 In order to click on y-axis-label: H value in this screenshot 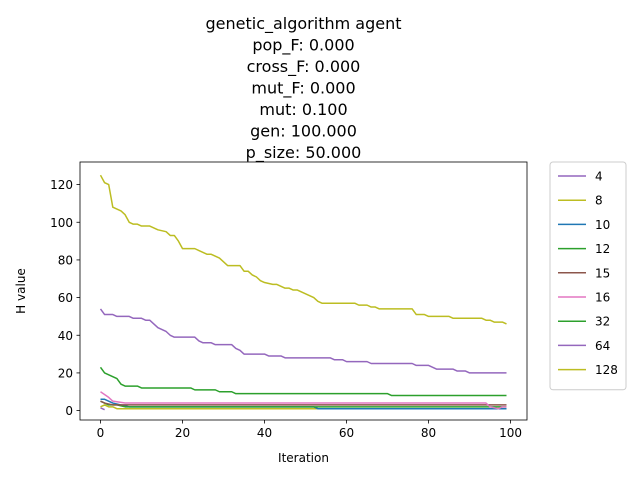, I will do `click(21, 291)`.